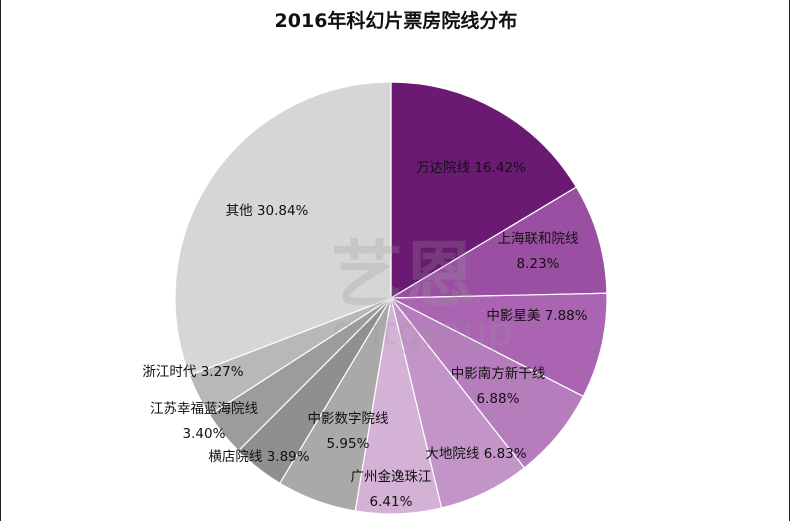 The height and width of the screenshot is (521, 790). I want to click on slice-label: 中影数字院线 5.95%, so click(348, 431).